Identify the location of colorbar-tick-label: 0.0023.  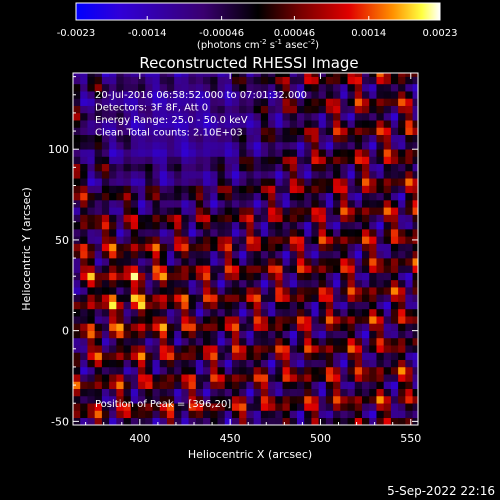
(440, 33).